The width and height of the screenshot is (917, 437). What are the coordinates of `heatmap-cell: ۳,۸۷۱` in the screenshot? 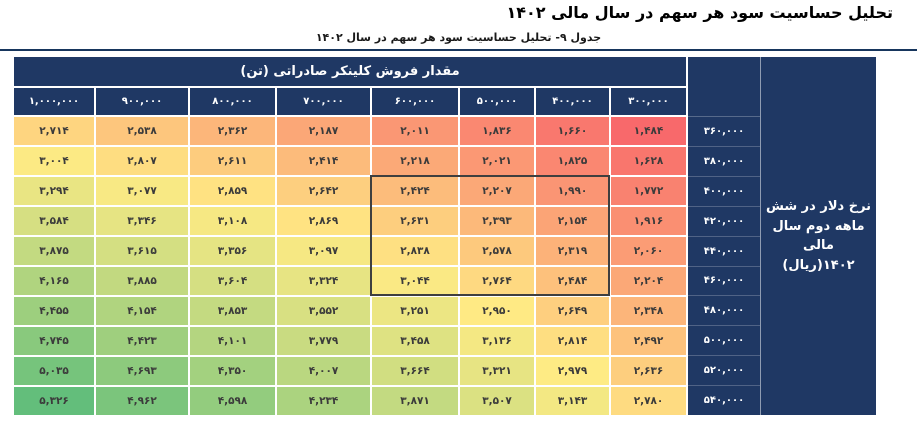 It's located at (415, 401).